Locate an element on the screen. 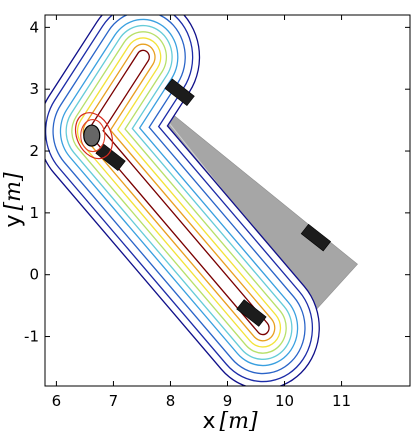 Image resolution: width=415 pixels, height=435 pixels. y-tick-label-2: 1 is located at coordinates (34, 213).